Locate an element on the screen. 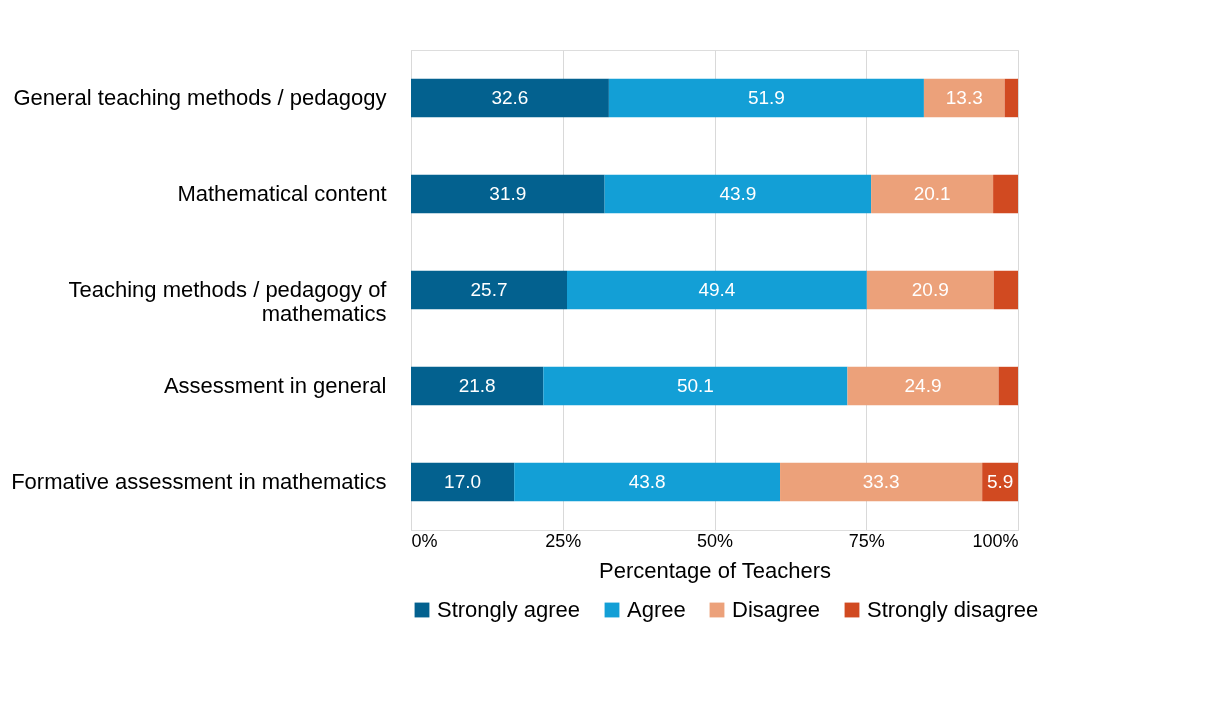 This screenshot has width=1208, height=708. data-label: 33.3 is located at coordinates (881, 481).